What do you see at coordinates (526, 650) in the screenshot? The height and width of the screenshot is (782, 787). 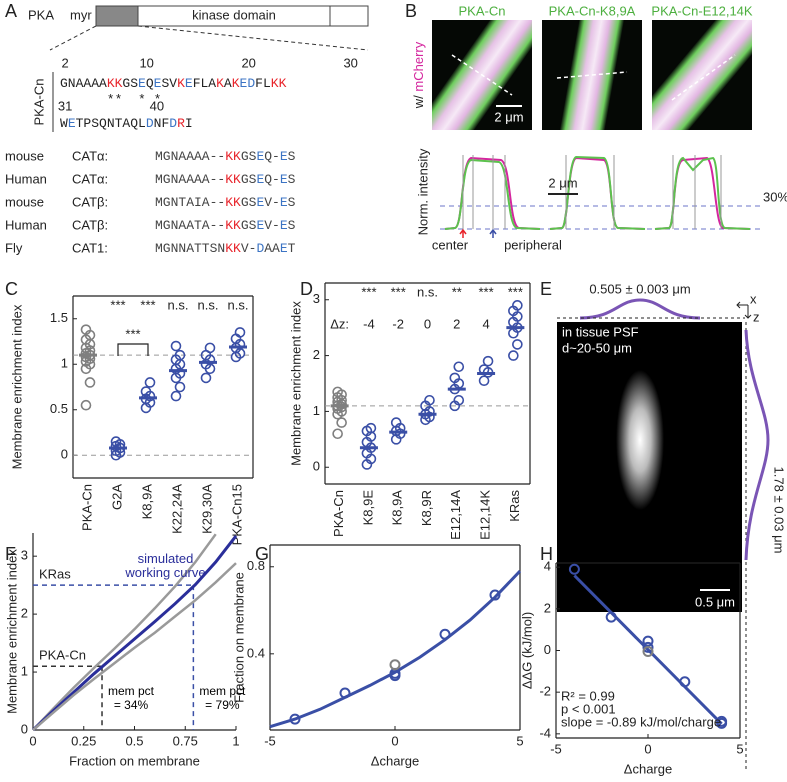 I see `y-axis-label: ΔΔG (kJ/mol)` at bounding box center [526, 650].